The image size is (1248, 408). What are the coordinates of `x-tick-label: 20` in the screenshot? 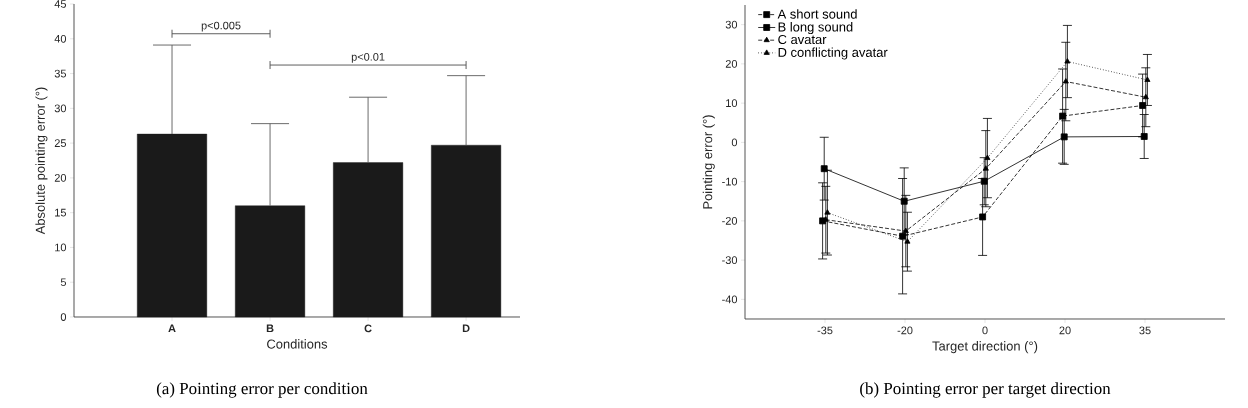 It's located at (1065, 330).